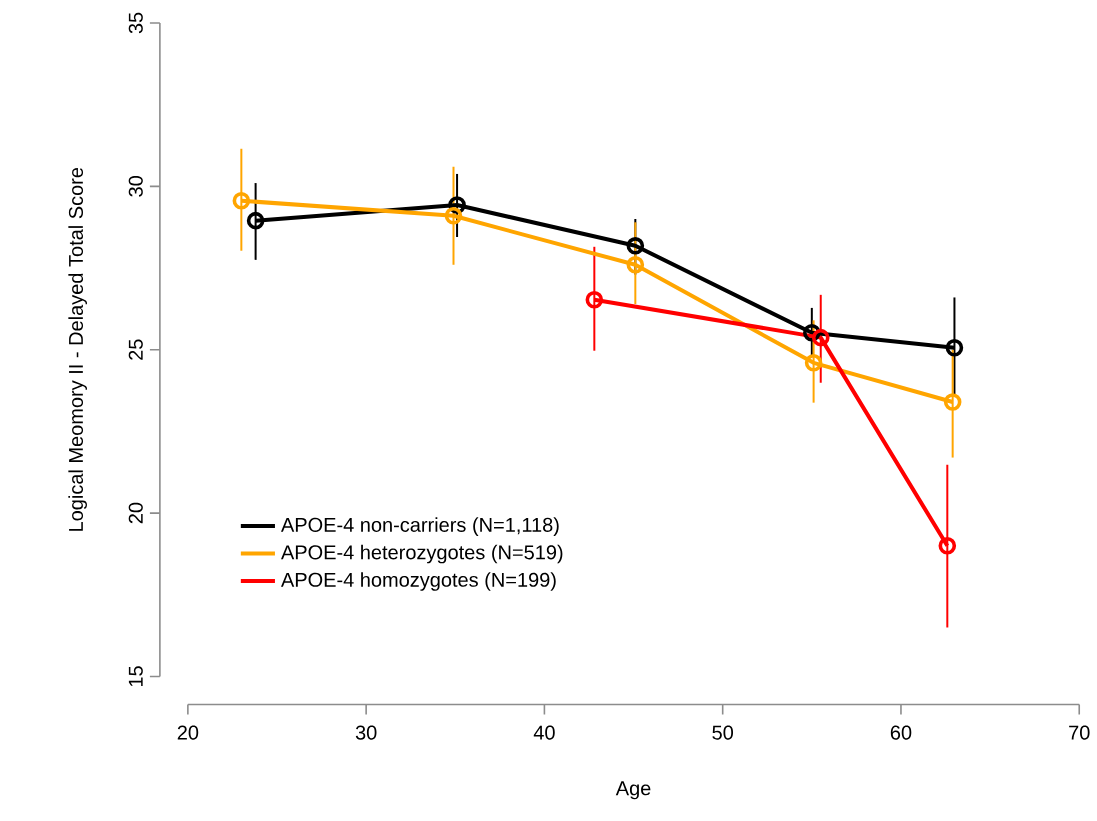  I want to click on x-axis-title: Age, so click(633, 790).